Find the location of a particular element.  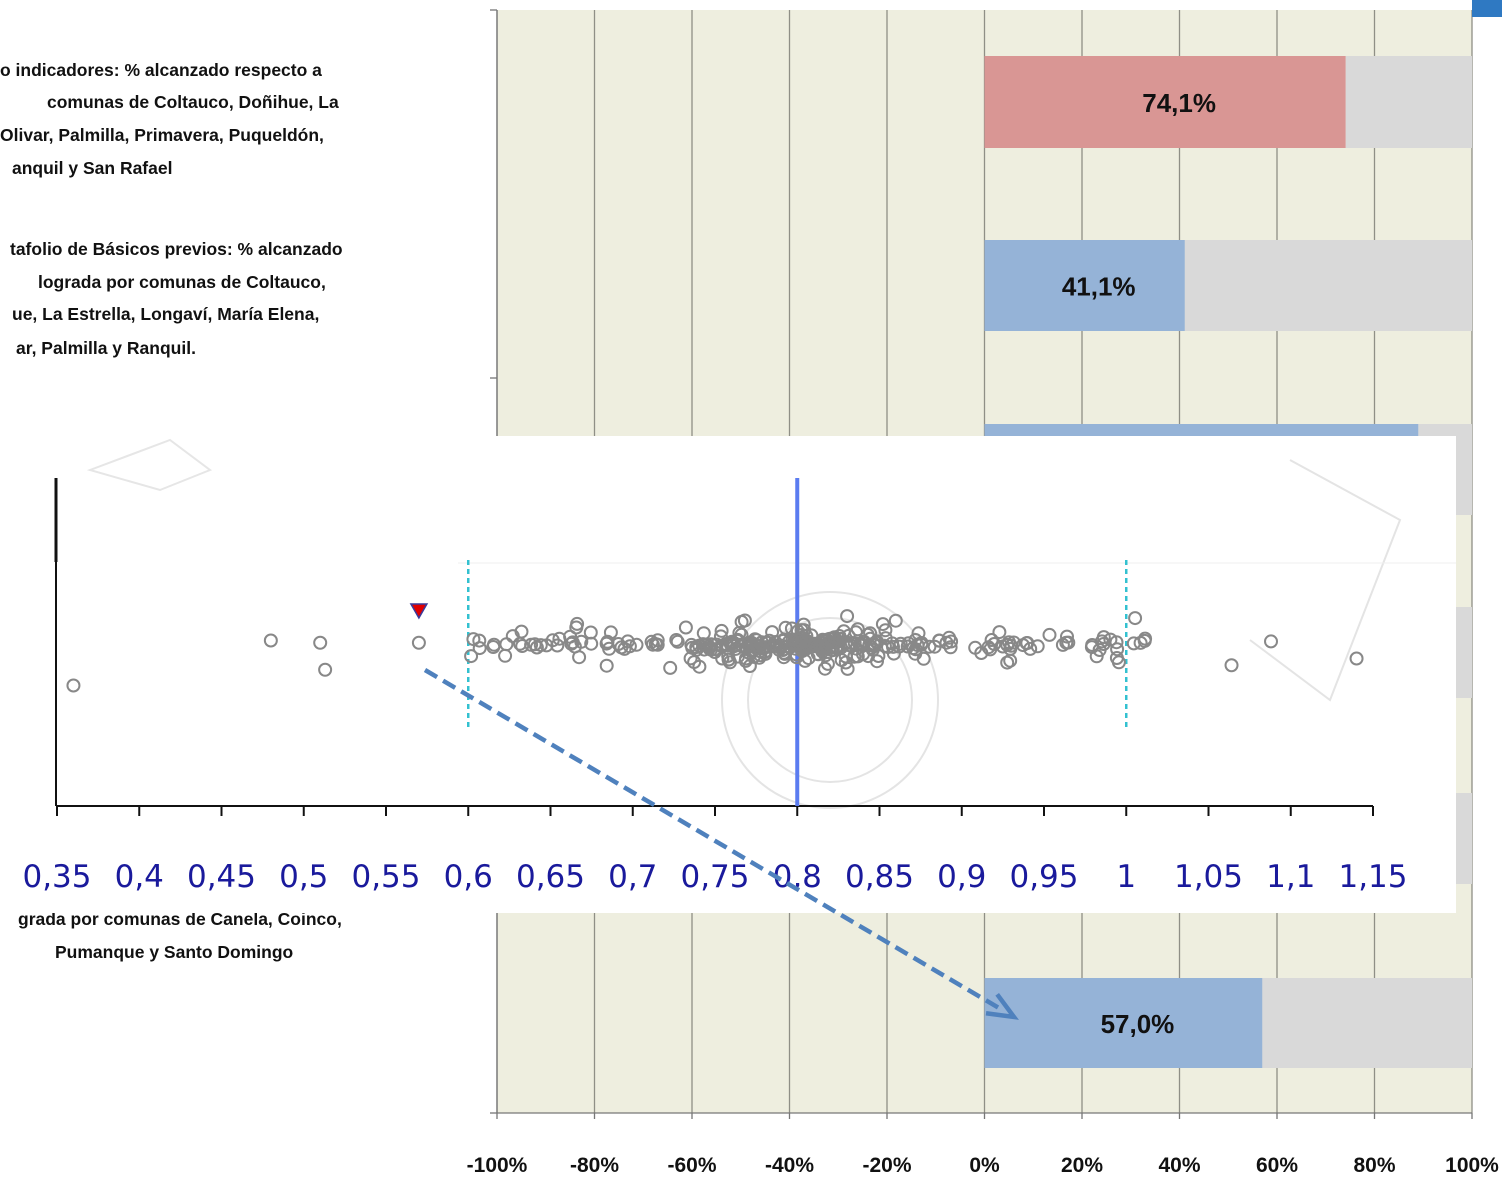

x-tick-label: 0,65 is located at coordinates (550, 877).